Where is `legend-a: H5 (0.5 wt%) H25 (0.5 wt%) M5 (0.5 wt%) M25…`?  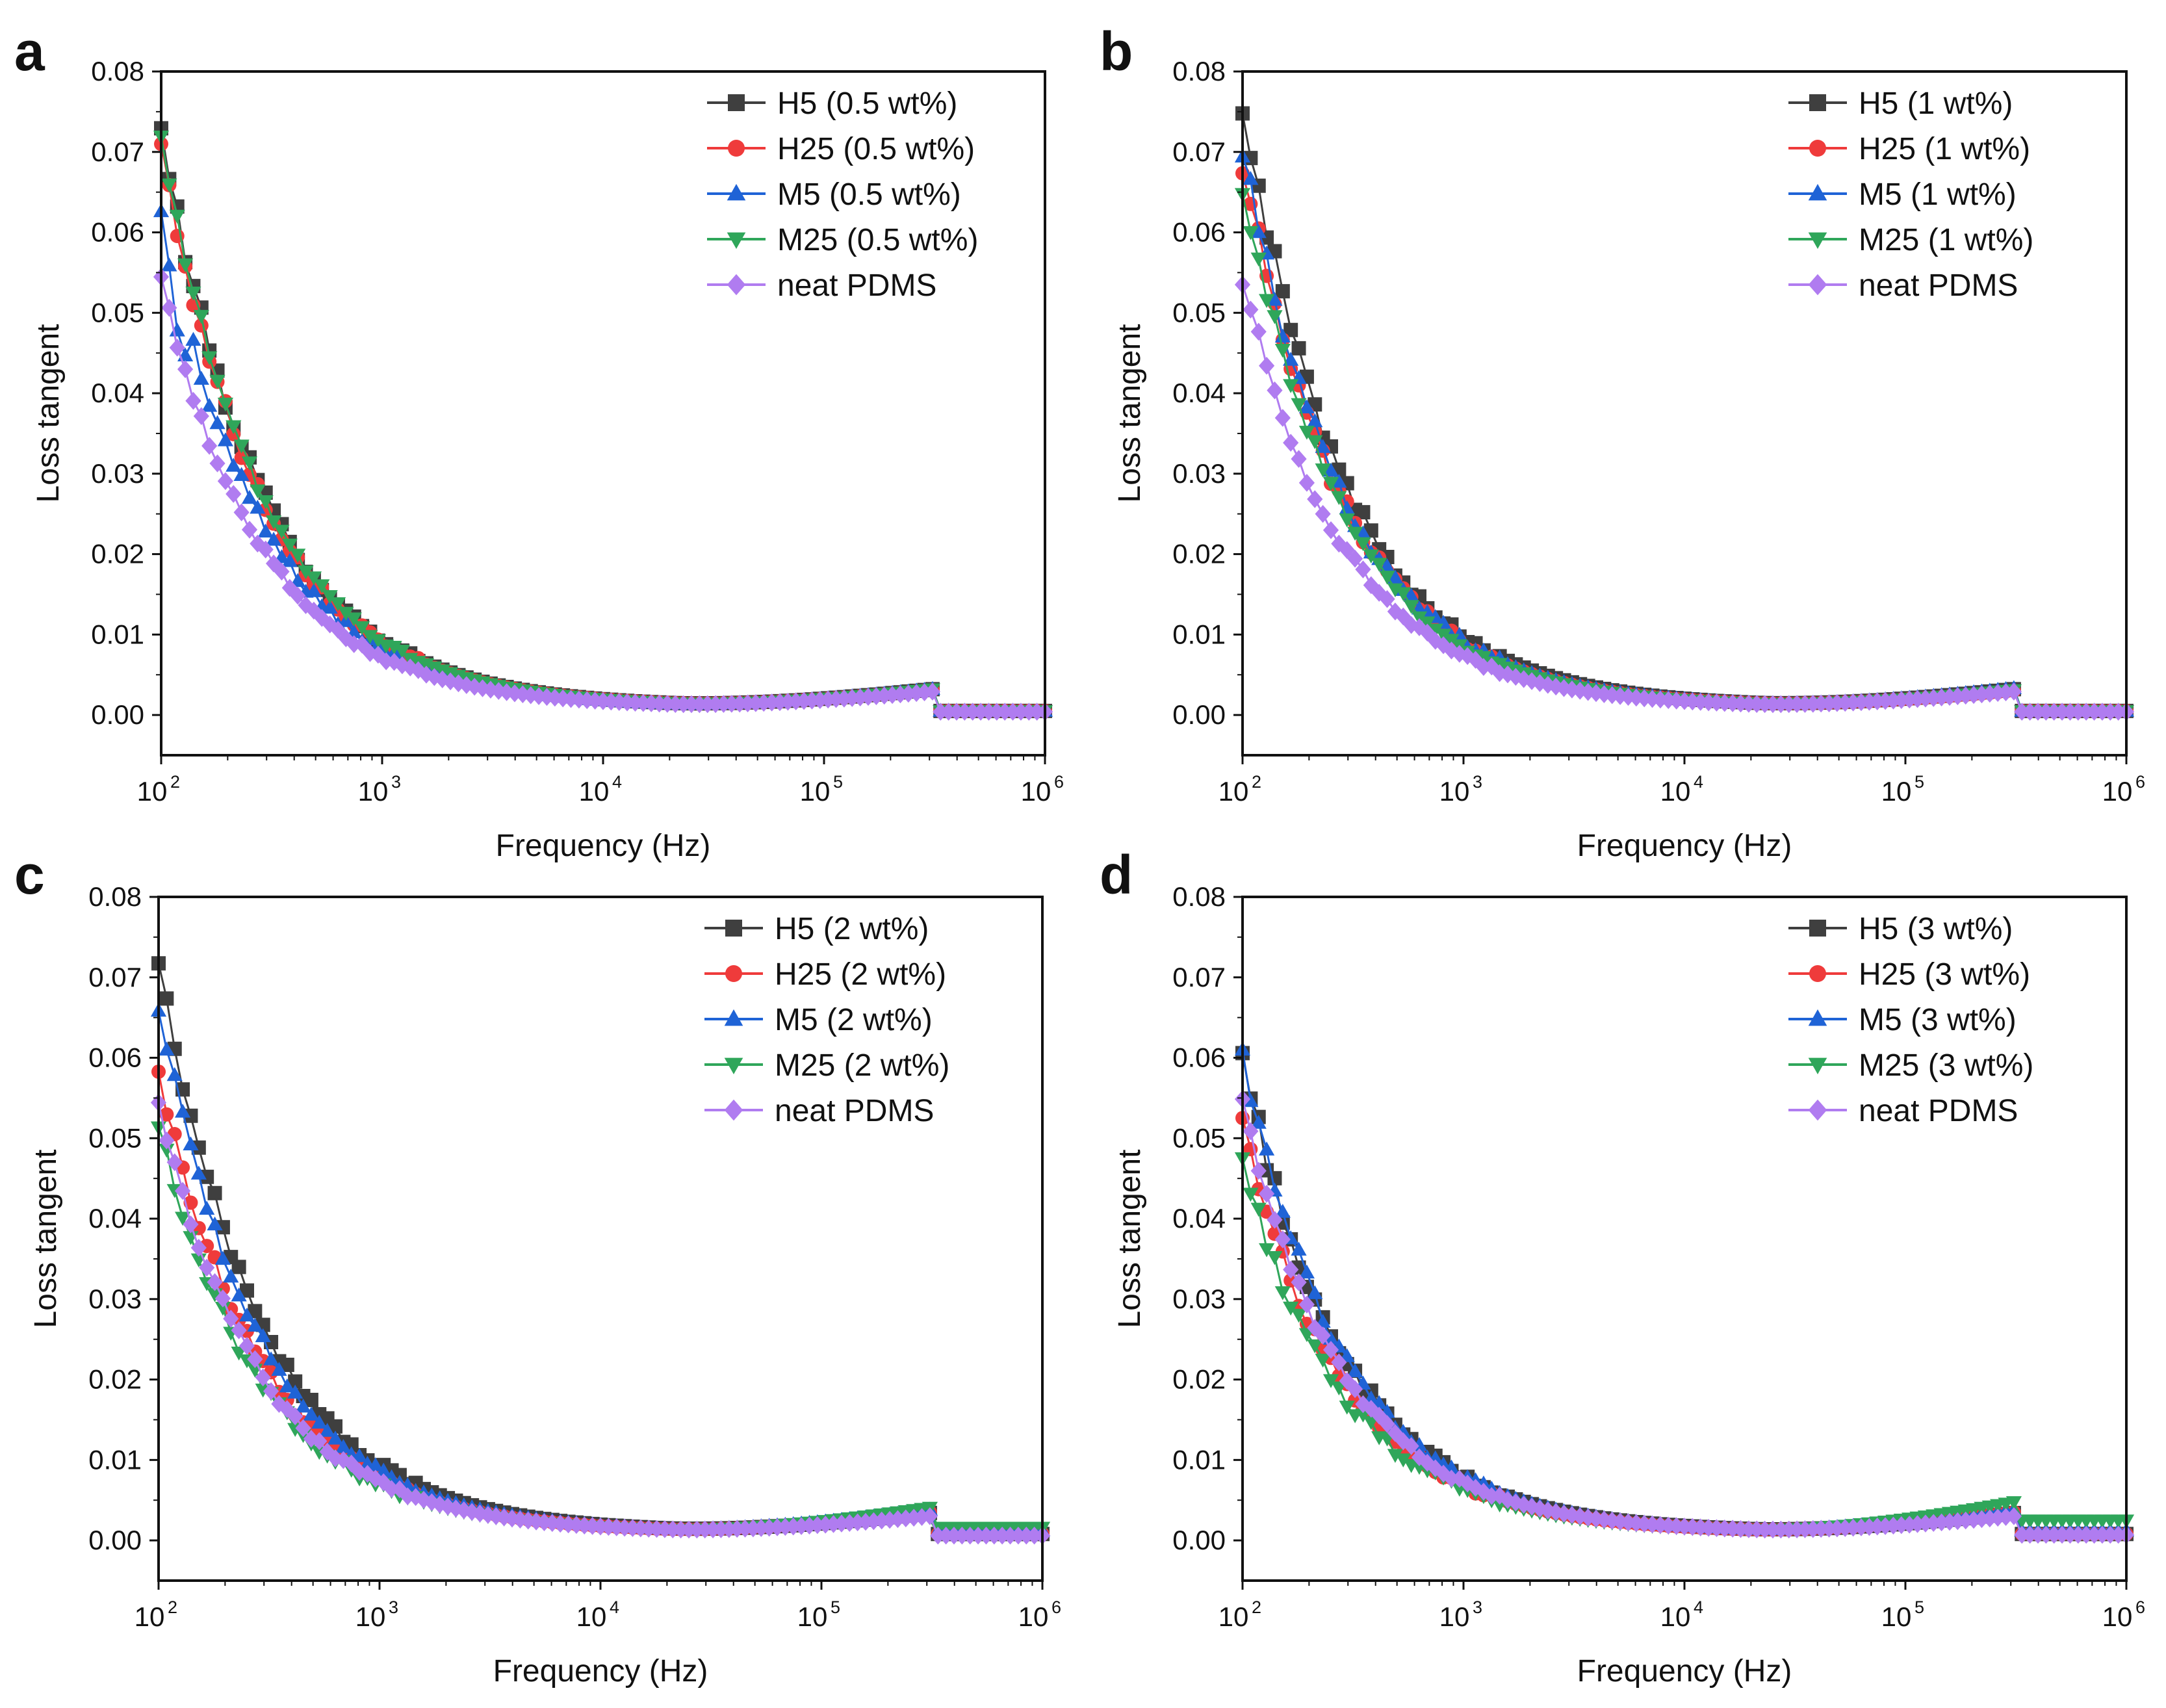
legend-a: H5 (0.5 wt%) H25 (0.5 wt%) M5 (0.5 wt%) M25… is located at coordinates (843, 194).